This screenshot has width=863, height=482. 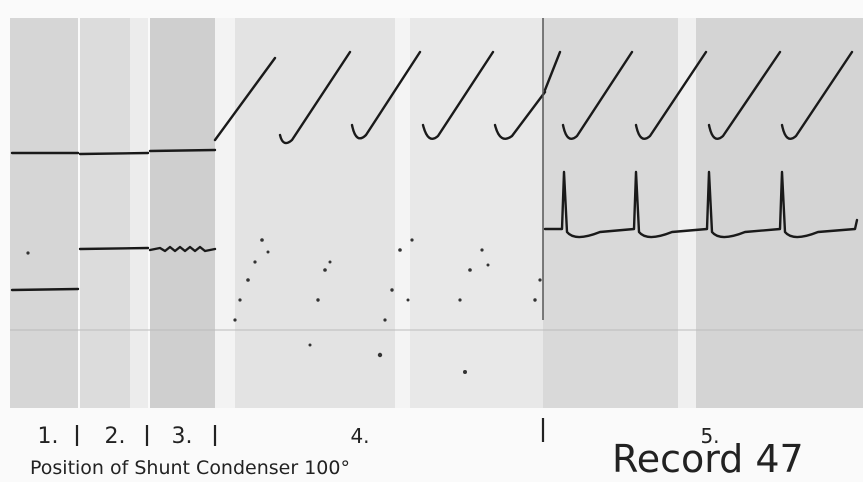 What do you see at coordinates (48, 436) in the screenshot?
I see `section-label: 1.` at bounding box center [48, 436].